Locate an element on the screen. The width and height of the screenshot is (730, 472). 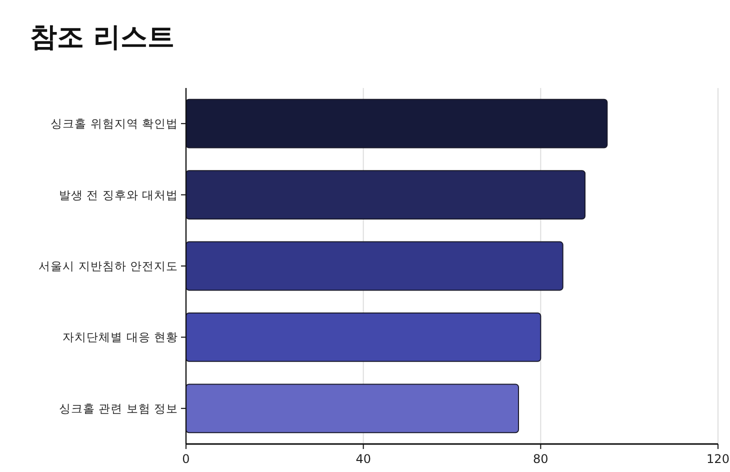
x-tick-label: 120 is located at coordinates (718, 459).